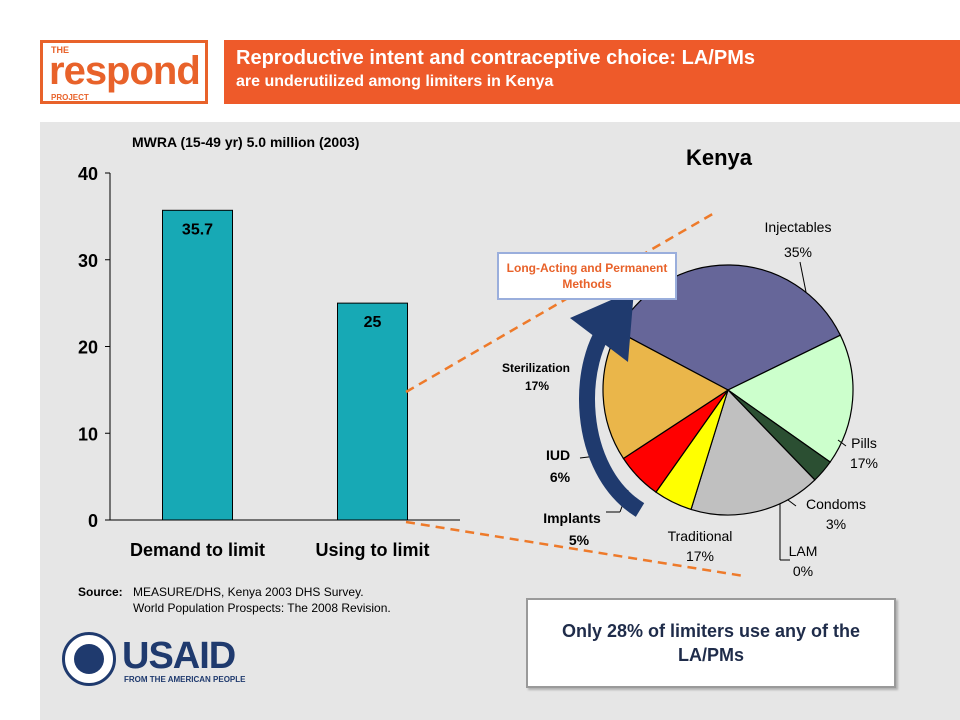 The width and height of the screenshot is (960, 720). I want to click on usaid-wordmark: USAID, so click(179, 656).